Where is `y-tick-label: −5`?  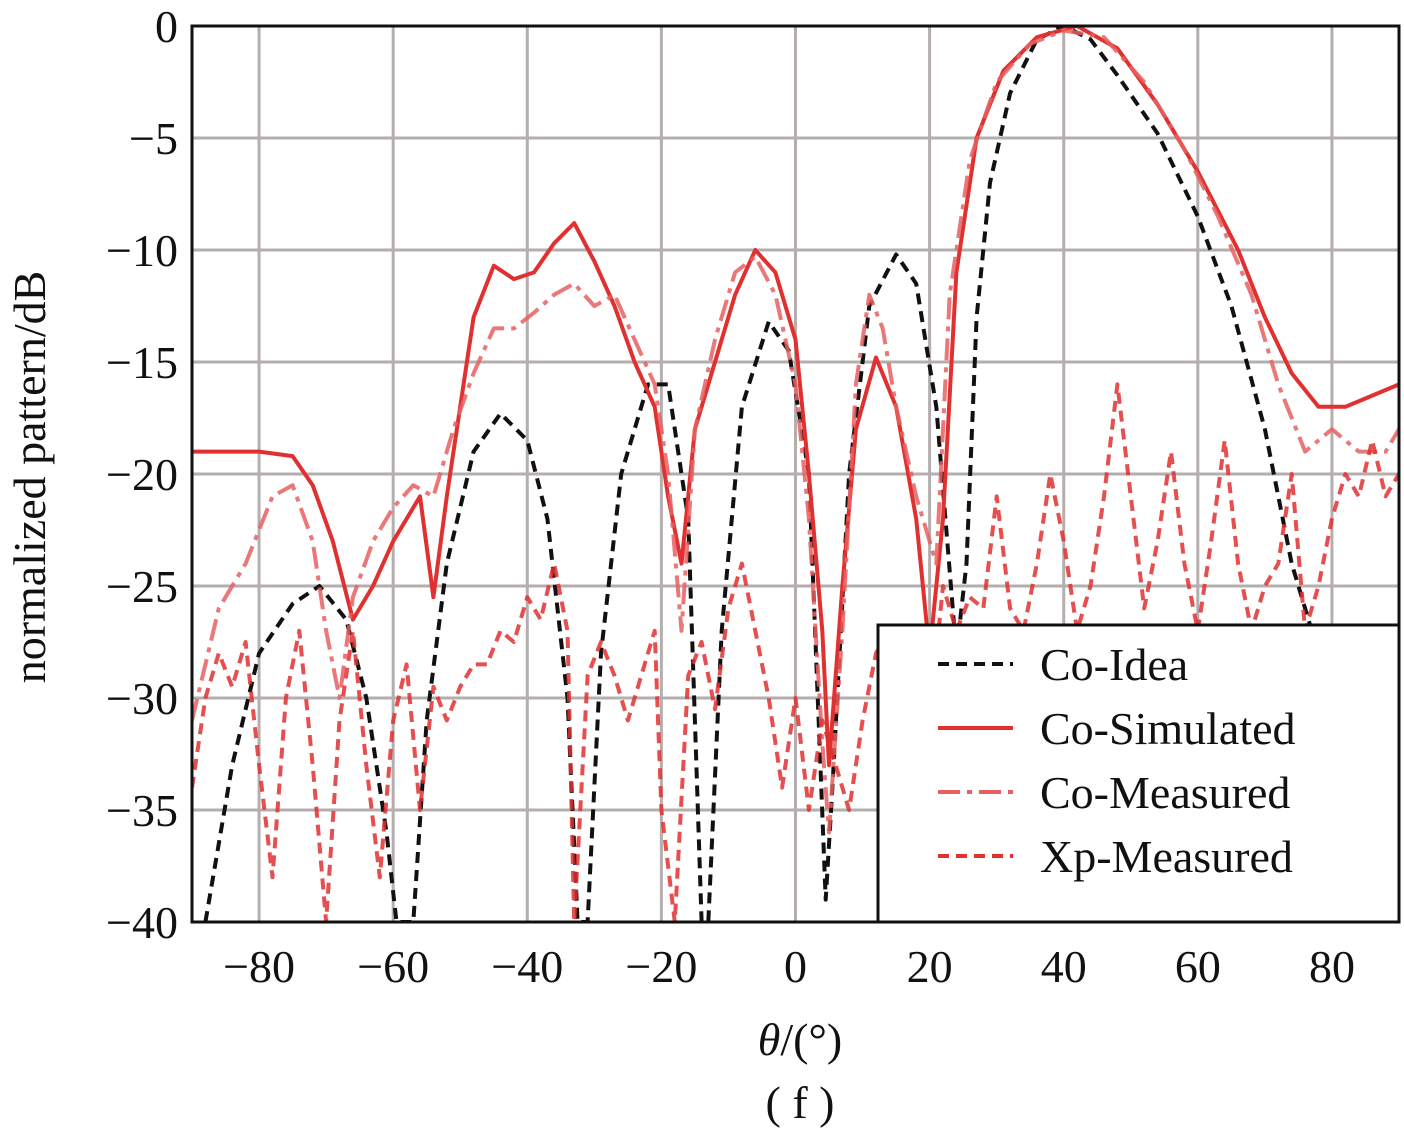 y-tick-label: −5 is located at coordinates (153, 138).